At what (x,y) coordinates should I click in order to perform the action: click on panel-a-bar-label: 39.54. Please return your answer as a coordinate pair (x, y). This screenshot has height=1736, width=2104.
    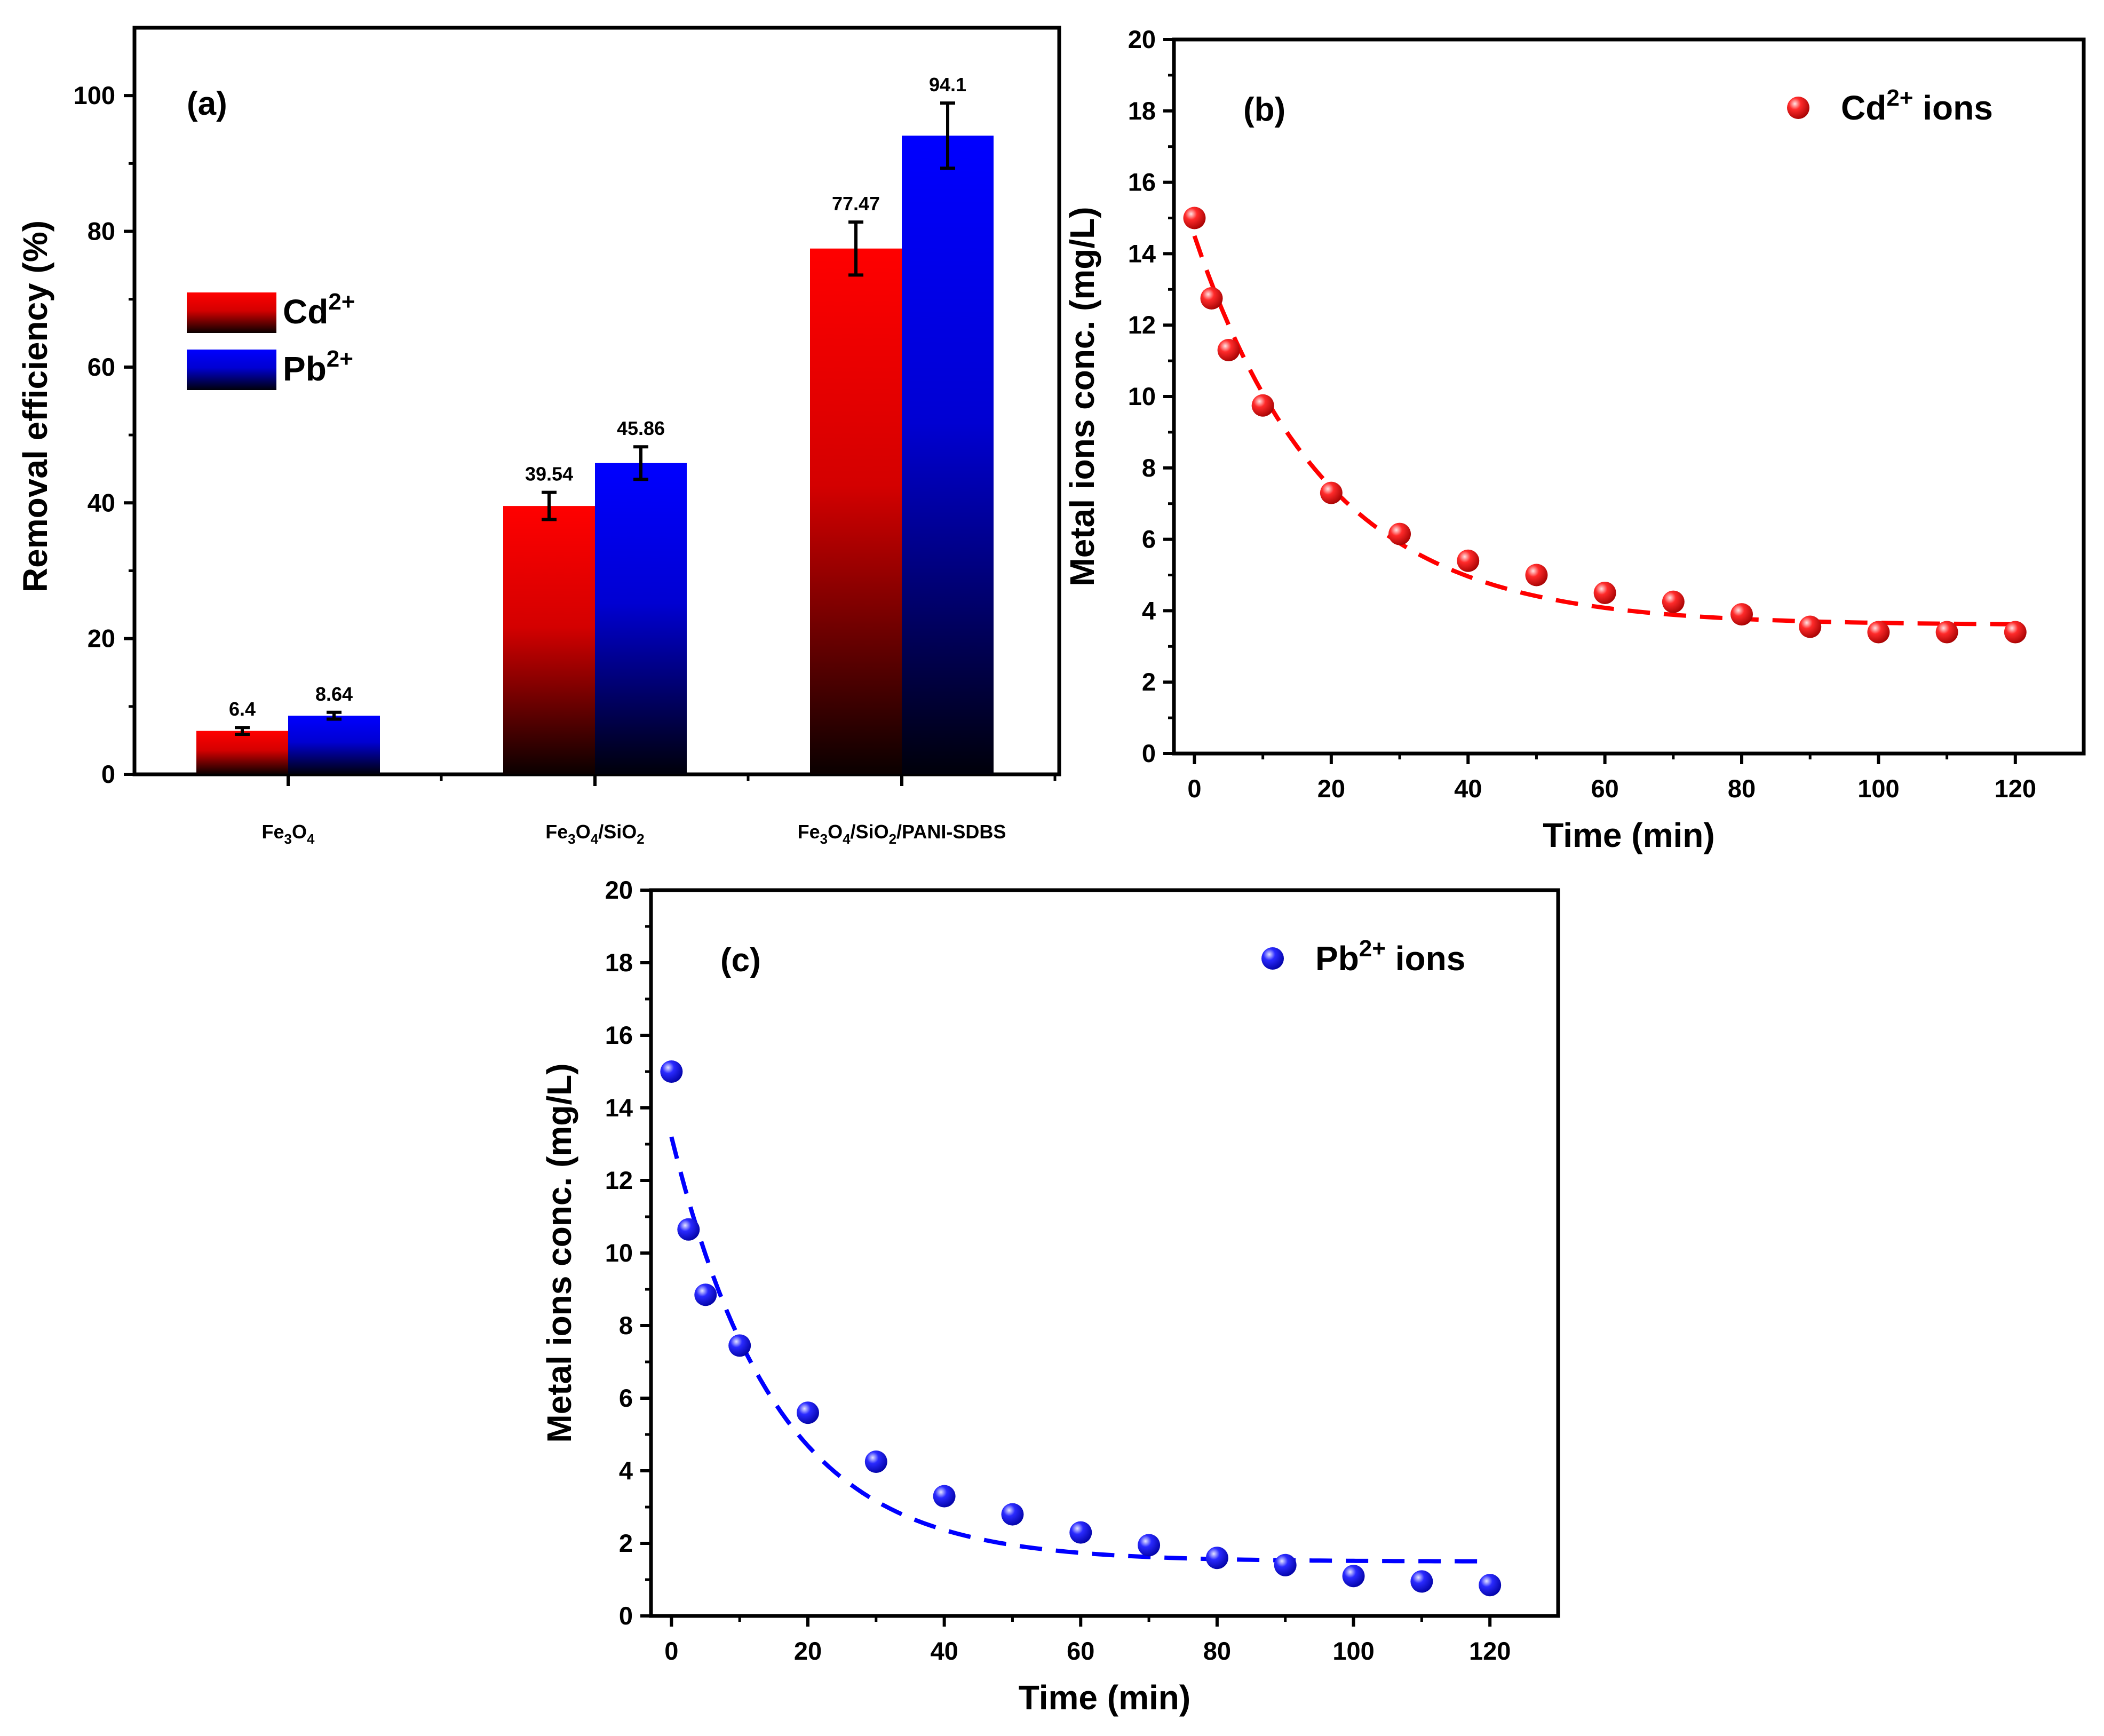
    Looking at the image, I should click on (549, 474).